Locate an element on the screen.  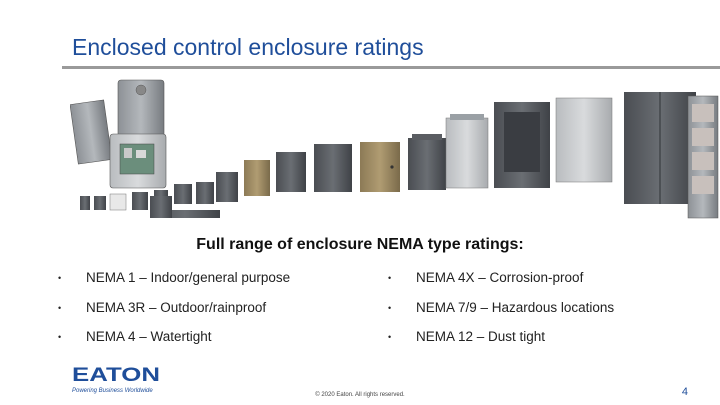
list-item: • NEMA 1 – Indoor/general purpose is located at coordinates (174, 277).